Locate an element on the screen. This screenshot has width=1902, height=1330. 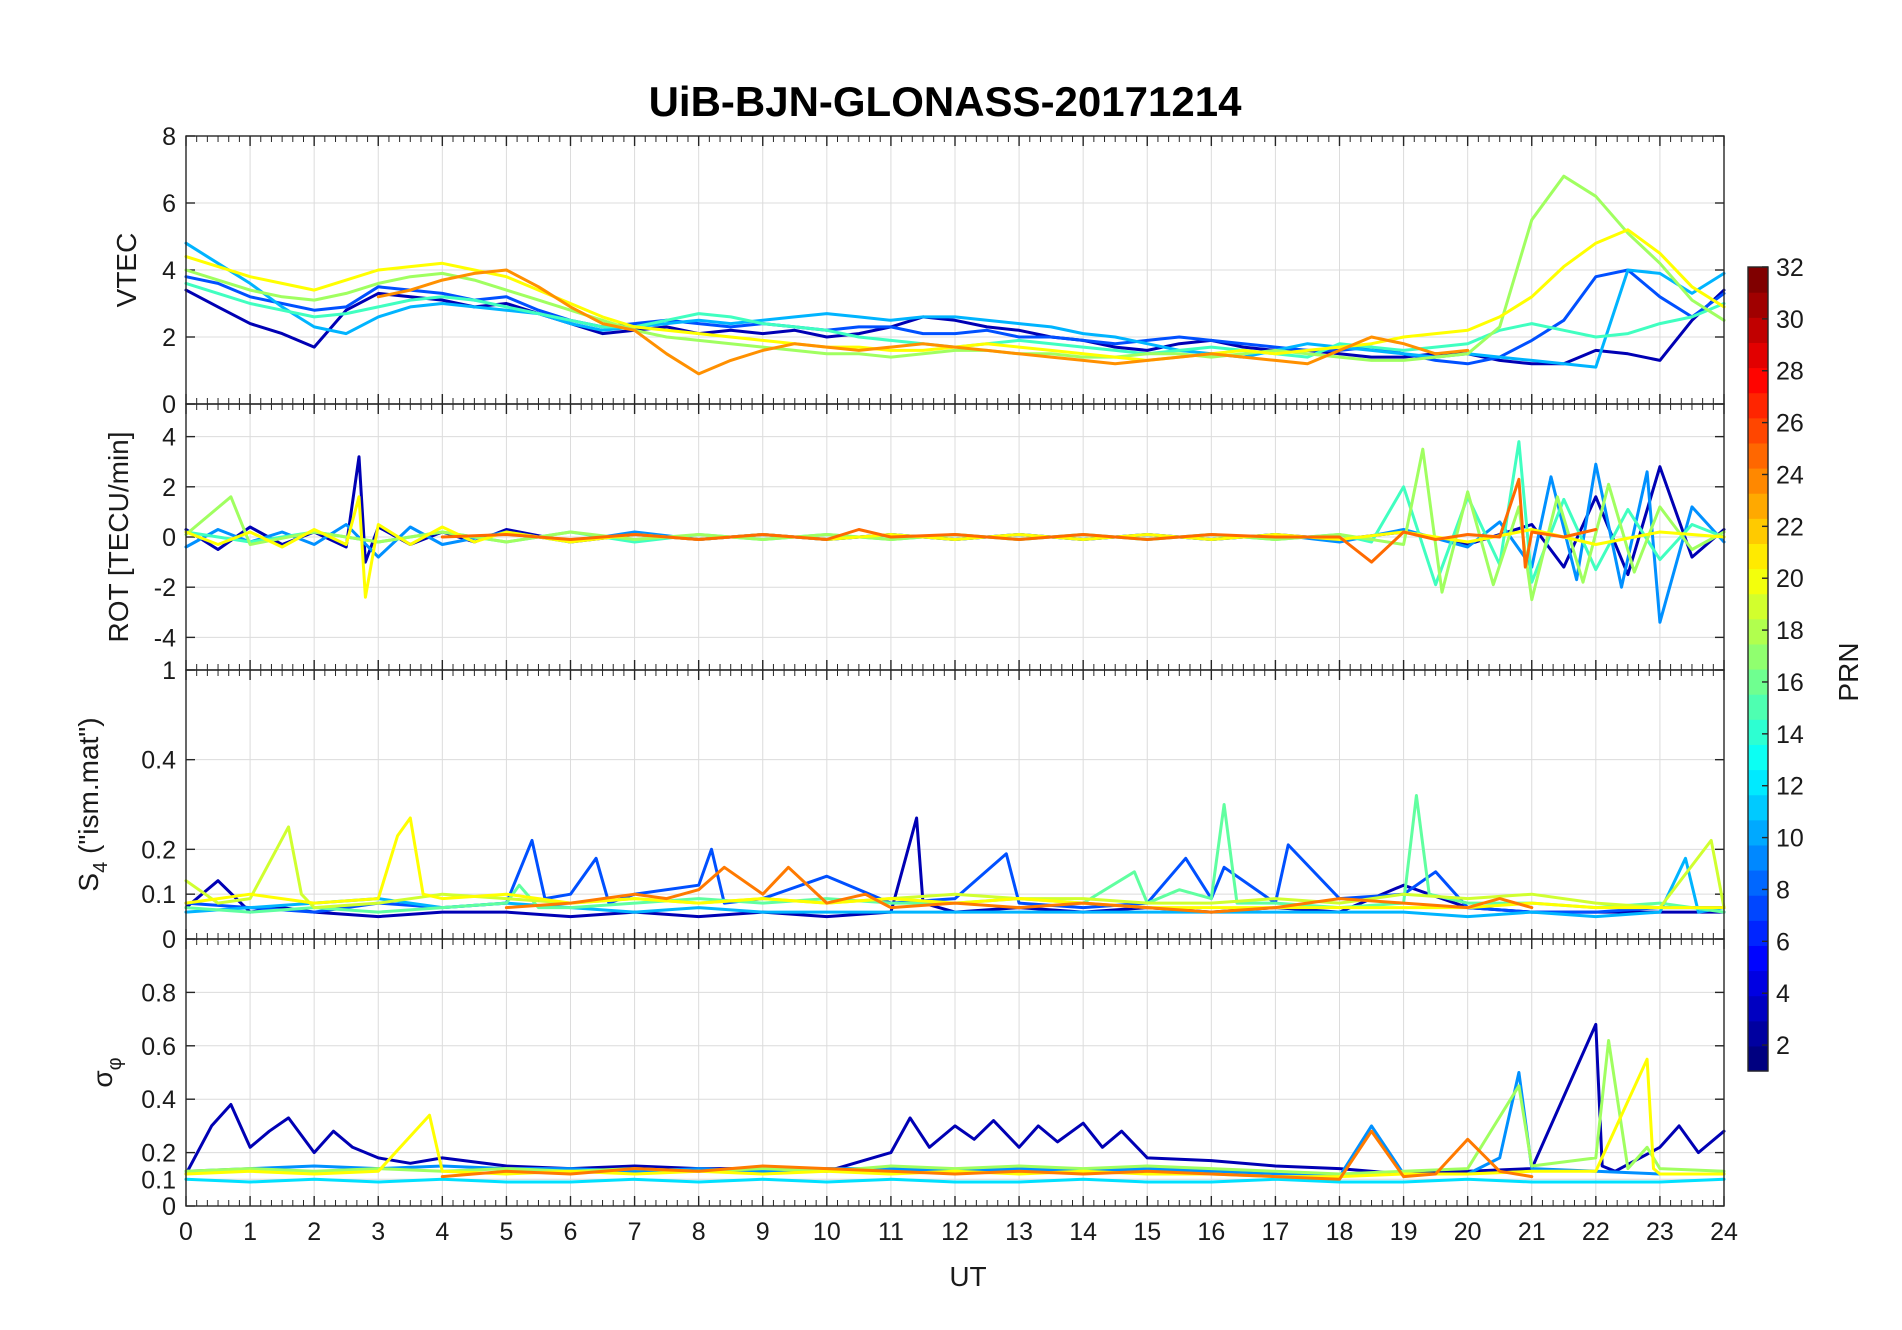
x-tick-label: 1 is located at coordinates (250, 1232).